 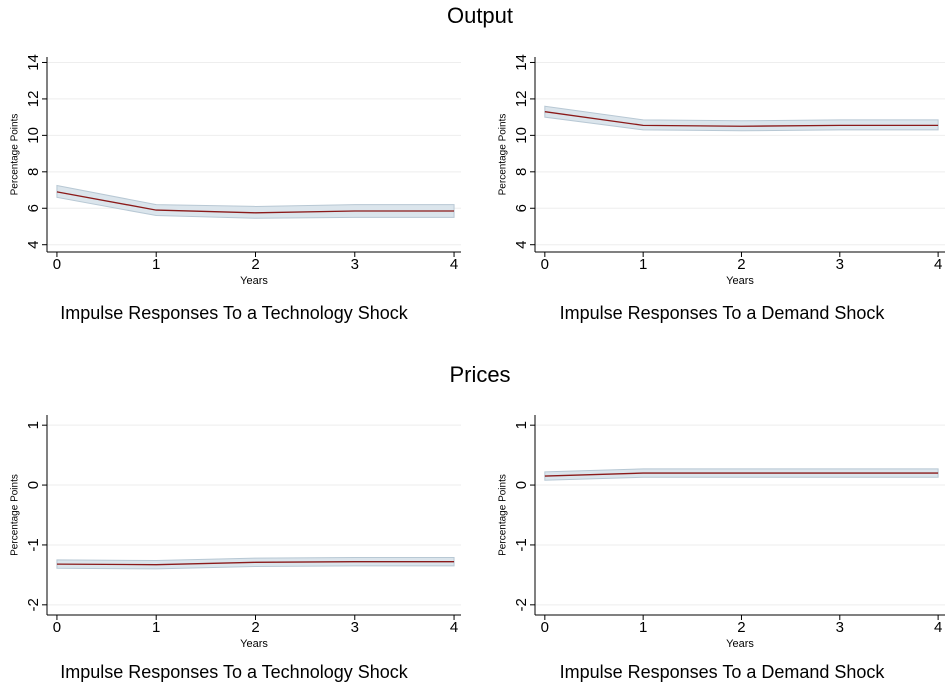 What do you see at coordinates (479, 374) in the screenshot?
I see `section-title: Prices` at bounding box center [479, 374].